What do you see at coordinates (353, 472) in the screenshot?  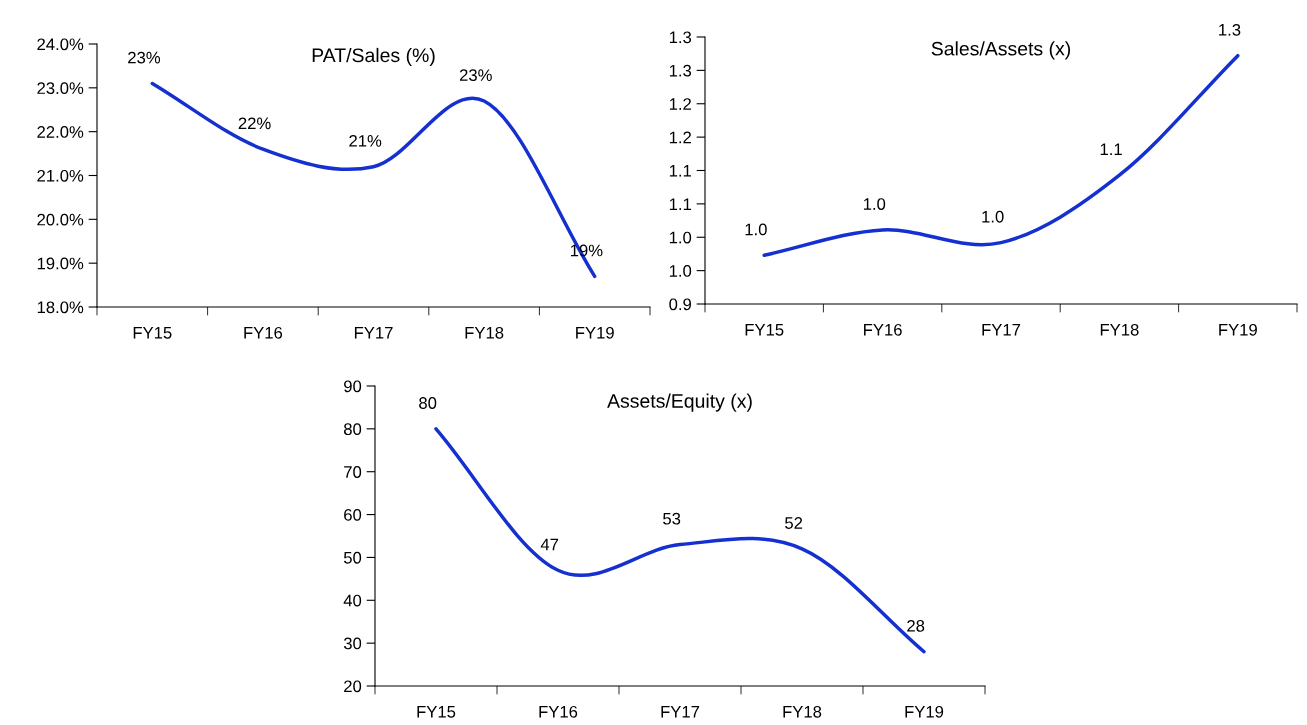 I see `y-tick-label: 70` at bounding box center [353, 472].